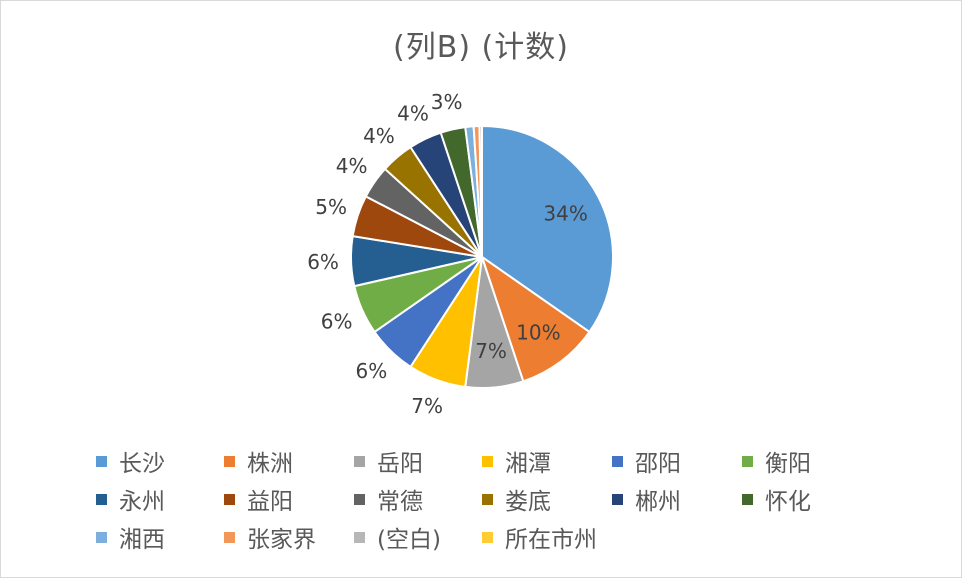 The height and width of the screenshot is (578, 962). I want to click on data-label-5: 6%, so click(372, 371).